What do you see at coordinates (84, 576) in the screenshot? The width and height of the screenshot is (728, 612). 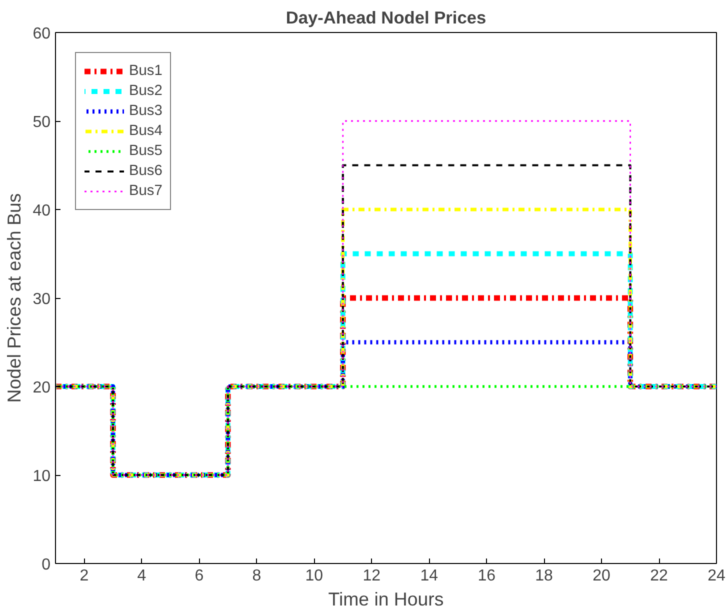 I see `x-tick-label: 2` at bounding box center [84, 576].